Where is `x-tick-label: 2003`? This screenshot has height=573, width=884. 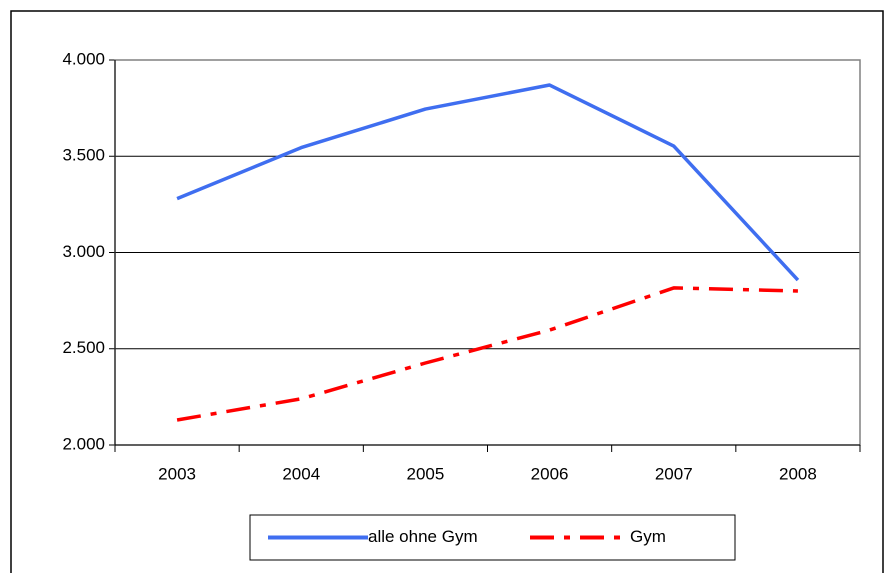
x-tick-label: 2003 is located at coordinates (177, 473).